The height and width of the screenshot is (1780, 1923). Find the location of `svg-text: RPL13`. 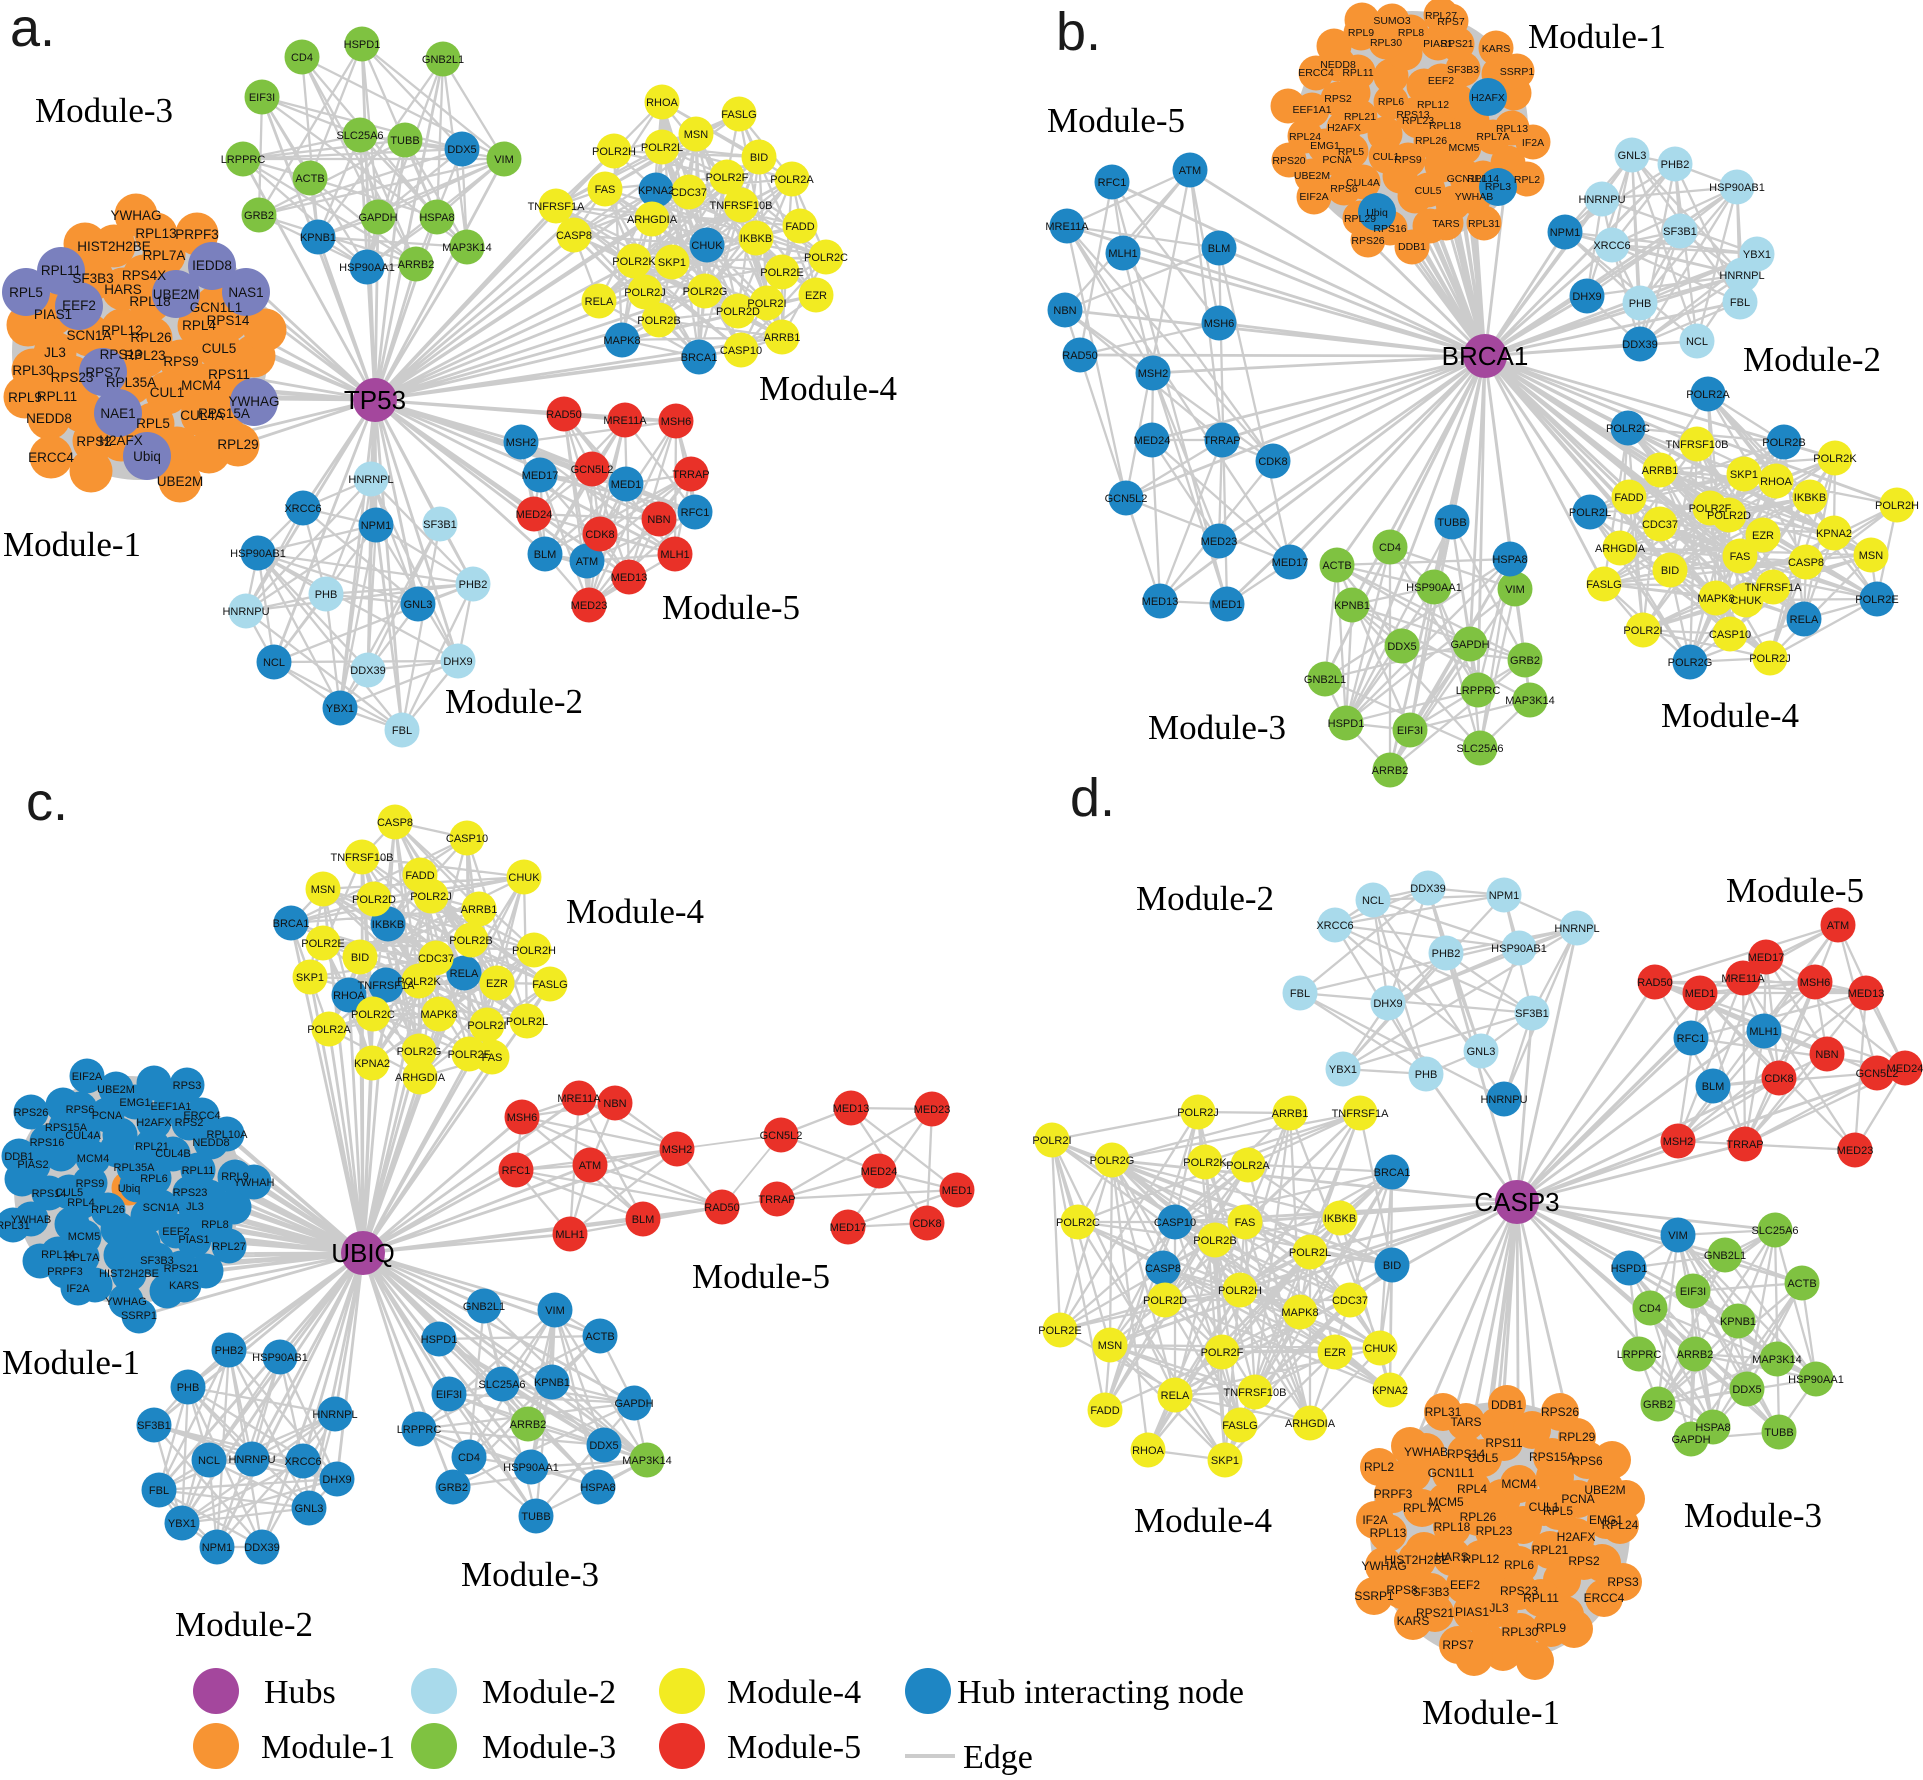

svg-text: RPL13 is located at coordinates (1512, 129).